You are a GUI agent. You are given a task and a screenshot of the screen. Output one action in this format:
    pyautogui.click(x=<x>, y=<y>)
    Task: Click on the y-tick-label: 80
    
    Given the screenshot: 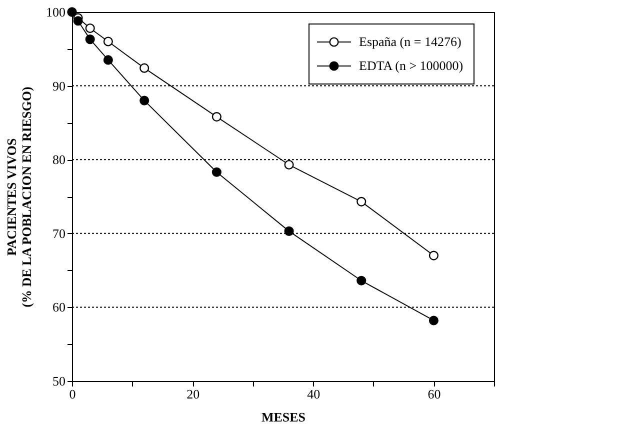 What is the action you would take?
    pyautogui.click(x=59, y=160)
    